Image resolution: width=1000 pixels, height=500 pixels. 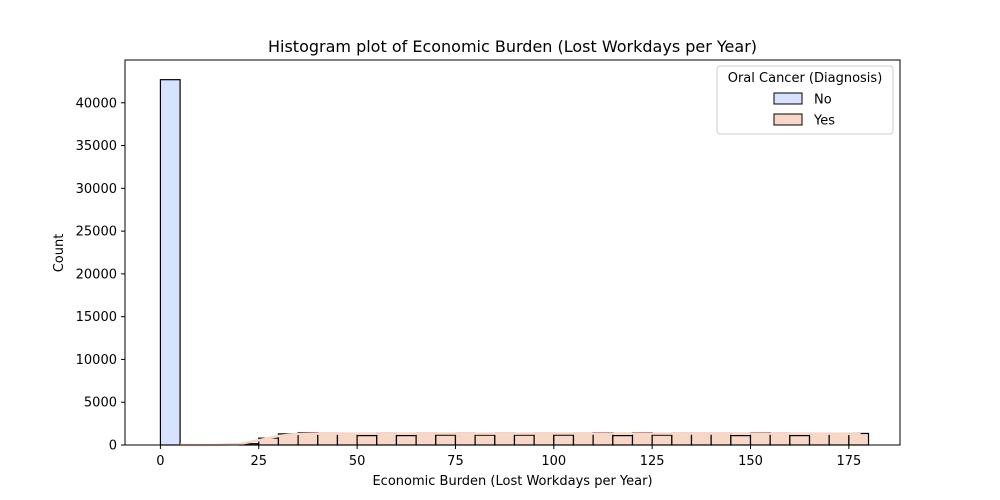 I want to click on x-tick-label: 100, so click(x=553, y=461).